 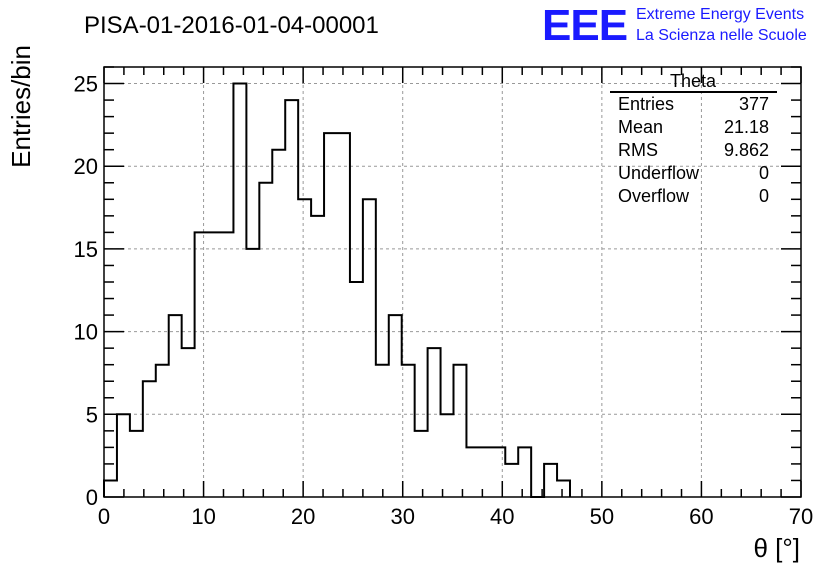 What do you see at coordinates (646, 104) in the screenshot?
I see `stats-label-entries: Entries` at bounding box center [646, 104].